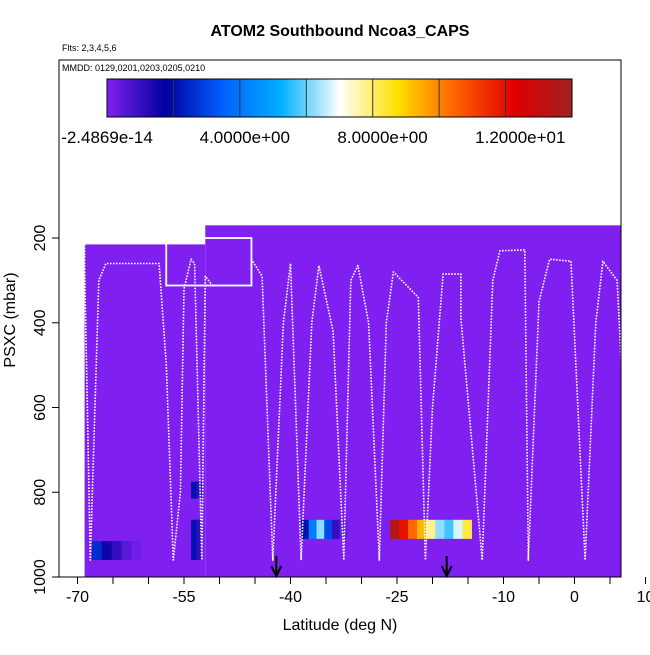 The image size is (650, 655). What do you see at coordinates (396, 597) in the screenshot?
I see `x-axis-tick-label: -25` at bounding box center [396, 597].